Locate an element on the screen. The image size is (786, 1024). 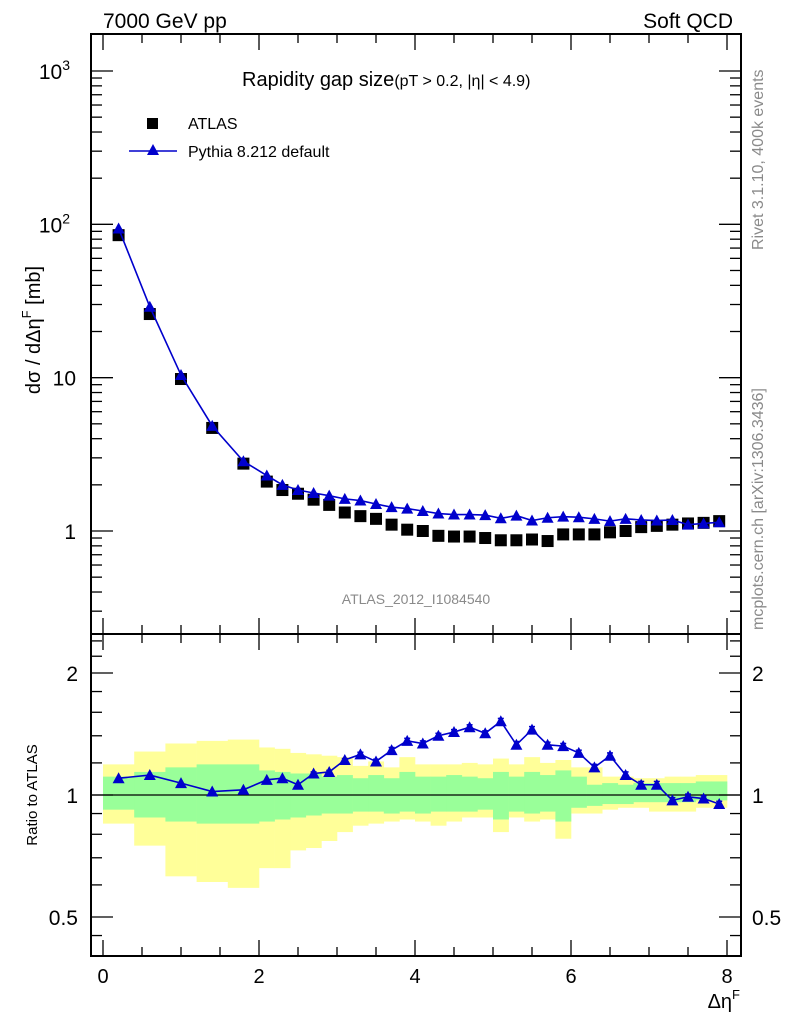
ratio-y-tick-label-right: 2 is located at coordinates (758, 674).